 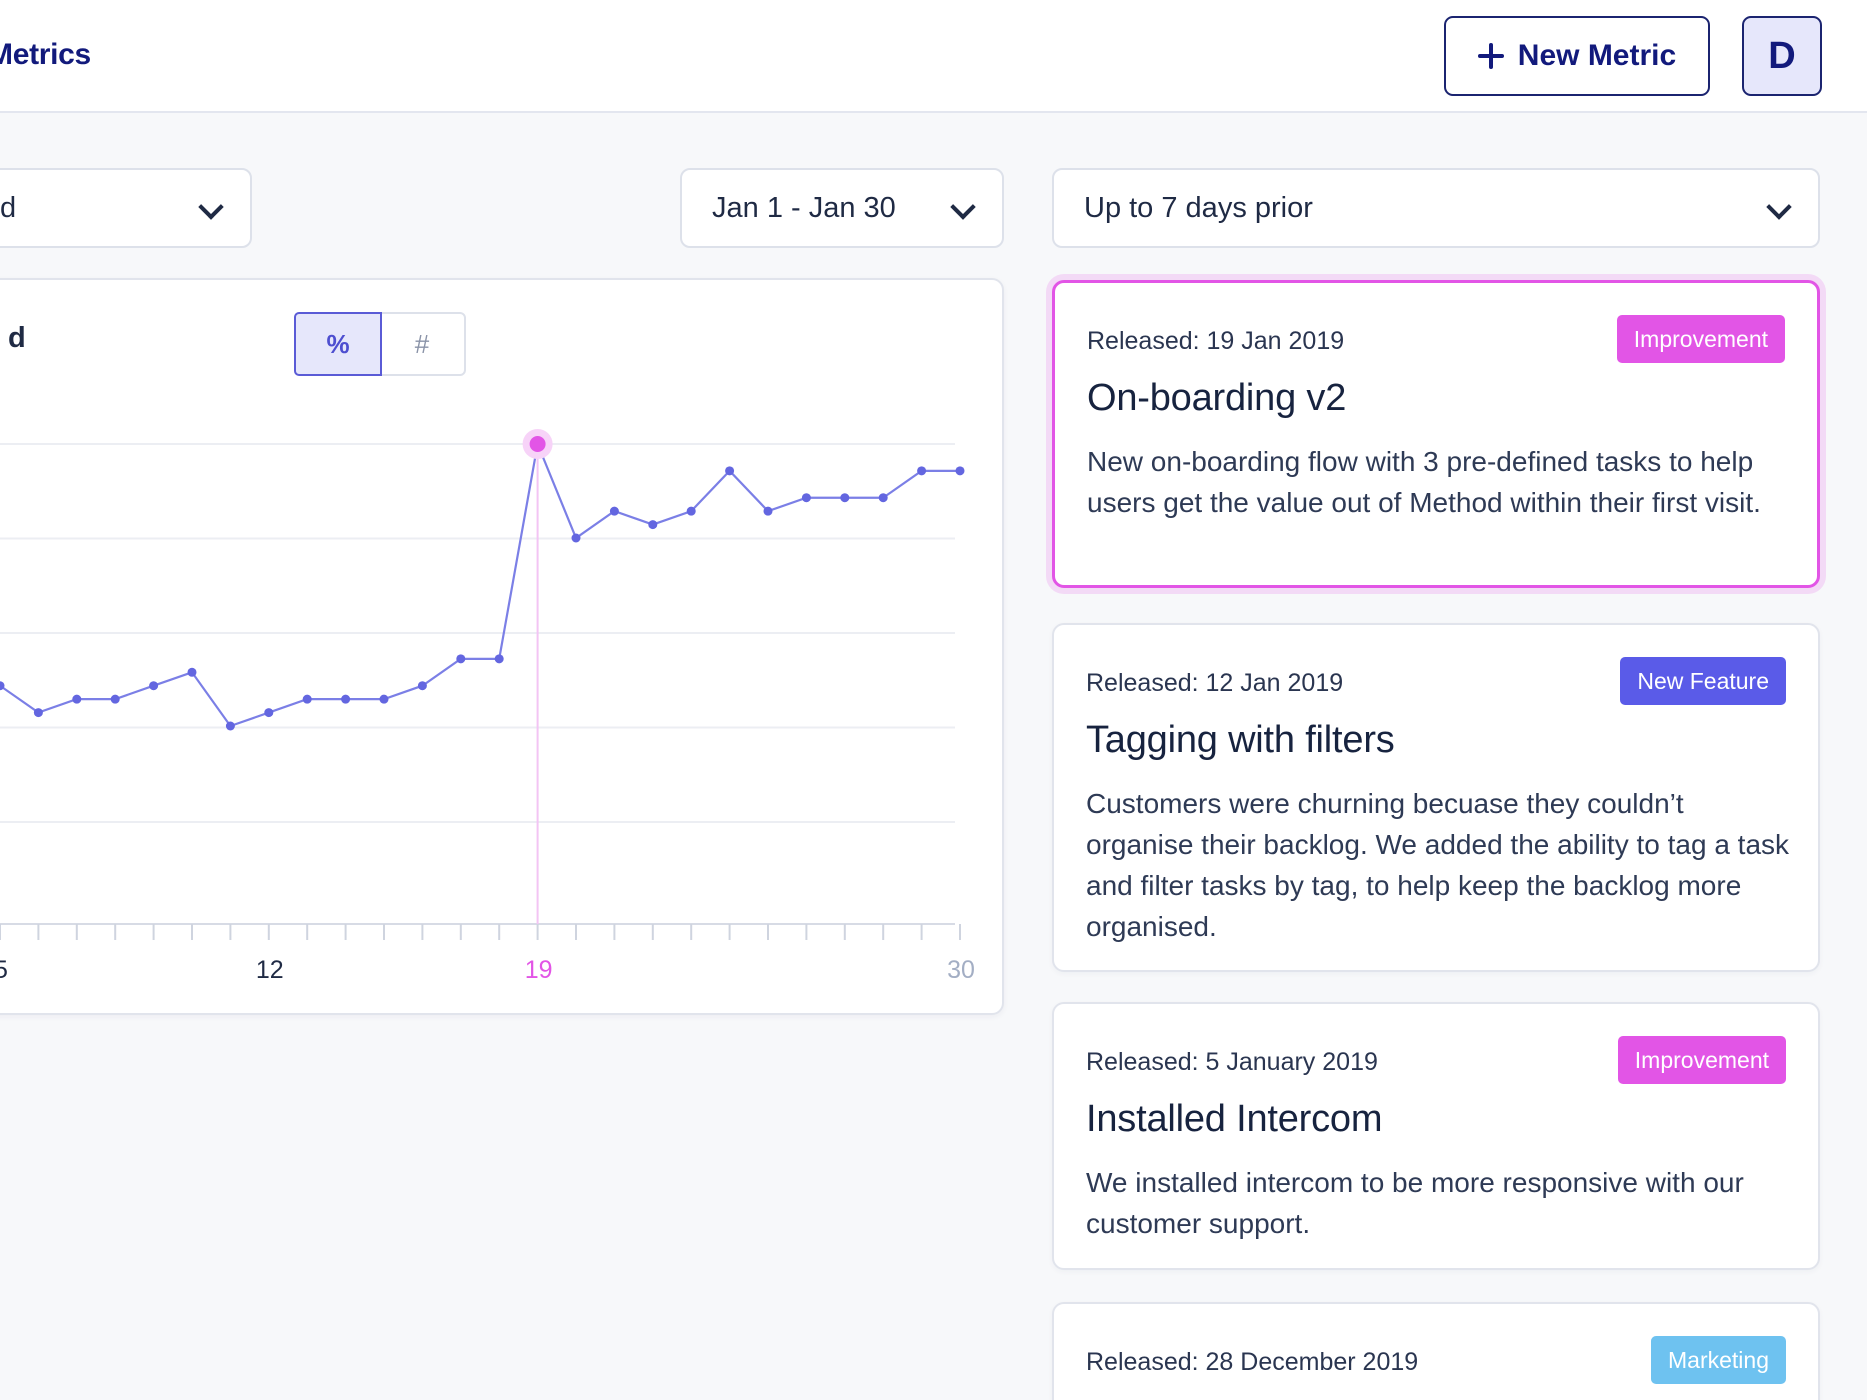 What do you see at coordinates (804, 207) in the screenshot?
I see `date-range-value: Jan 1 - Jan 30` at bounding box center [804, 207].